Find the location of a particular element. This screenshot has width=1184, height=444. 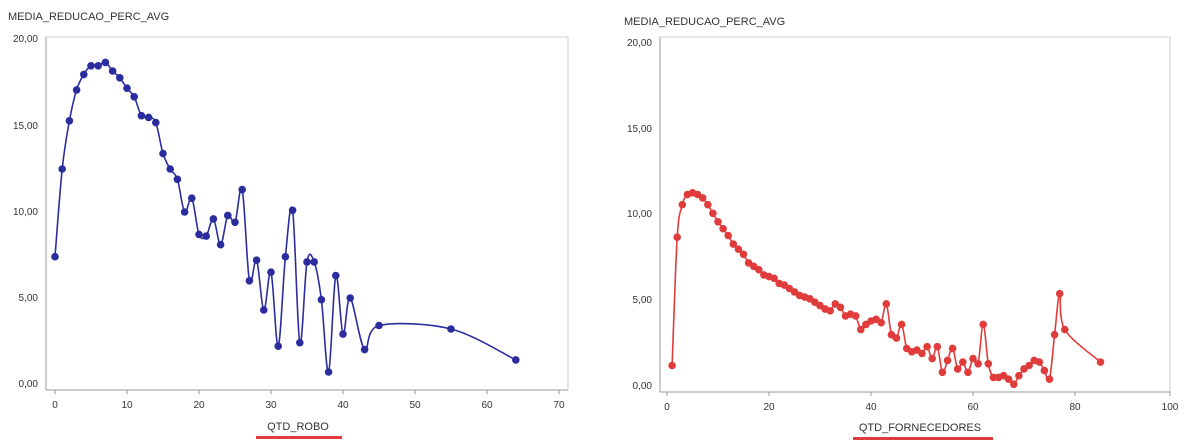

chart-left-xtick-0: 0 is located at coordinates (55, 405).